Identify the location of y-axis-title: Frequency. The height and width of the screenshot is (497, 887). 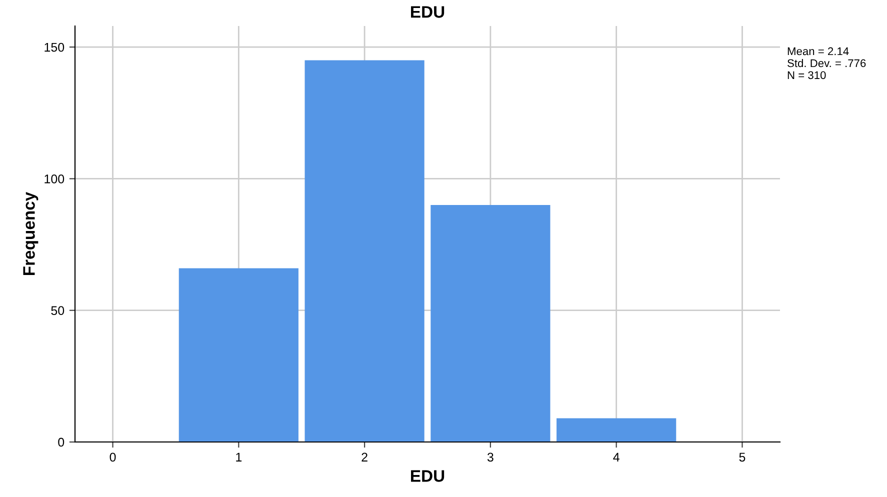
(30, 234).